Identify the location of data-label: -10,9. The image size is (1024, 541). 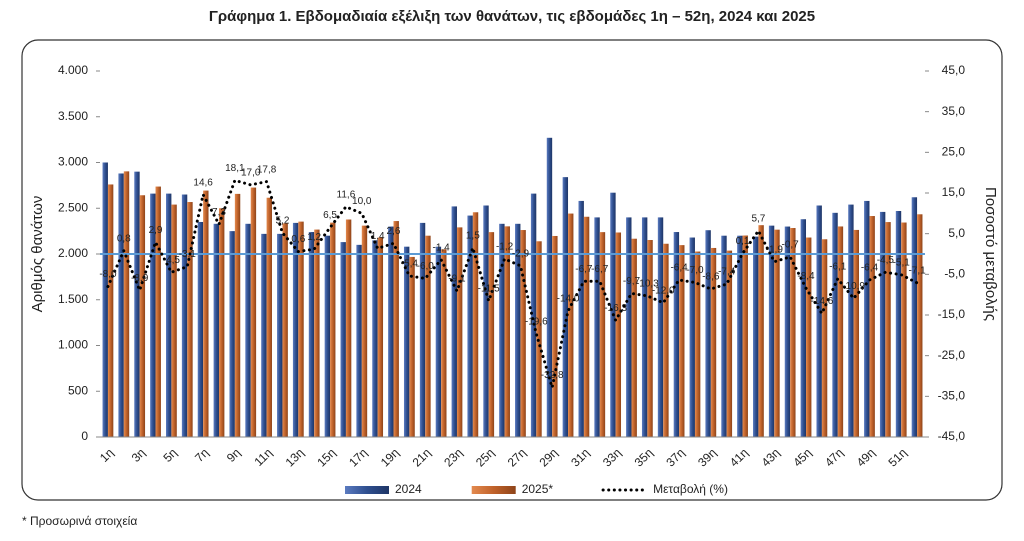
(853, 286).